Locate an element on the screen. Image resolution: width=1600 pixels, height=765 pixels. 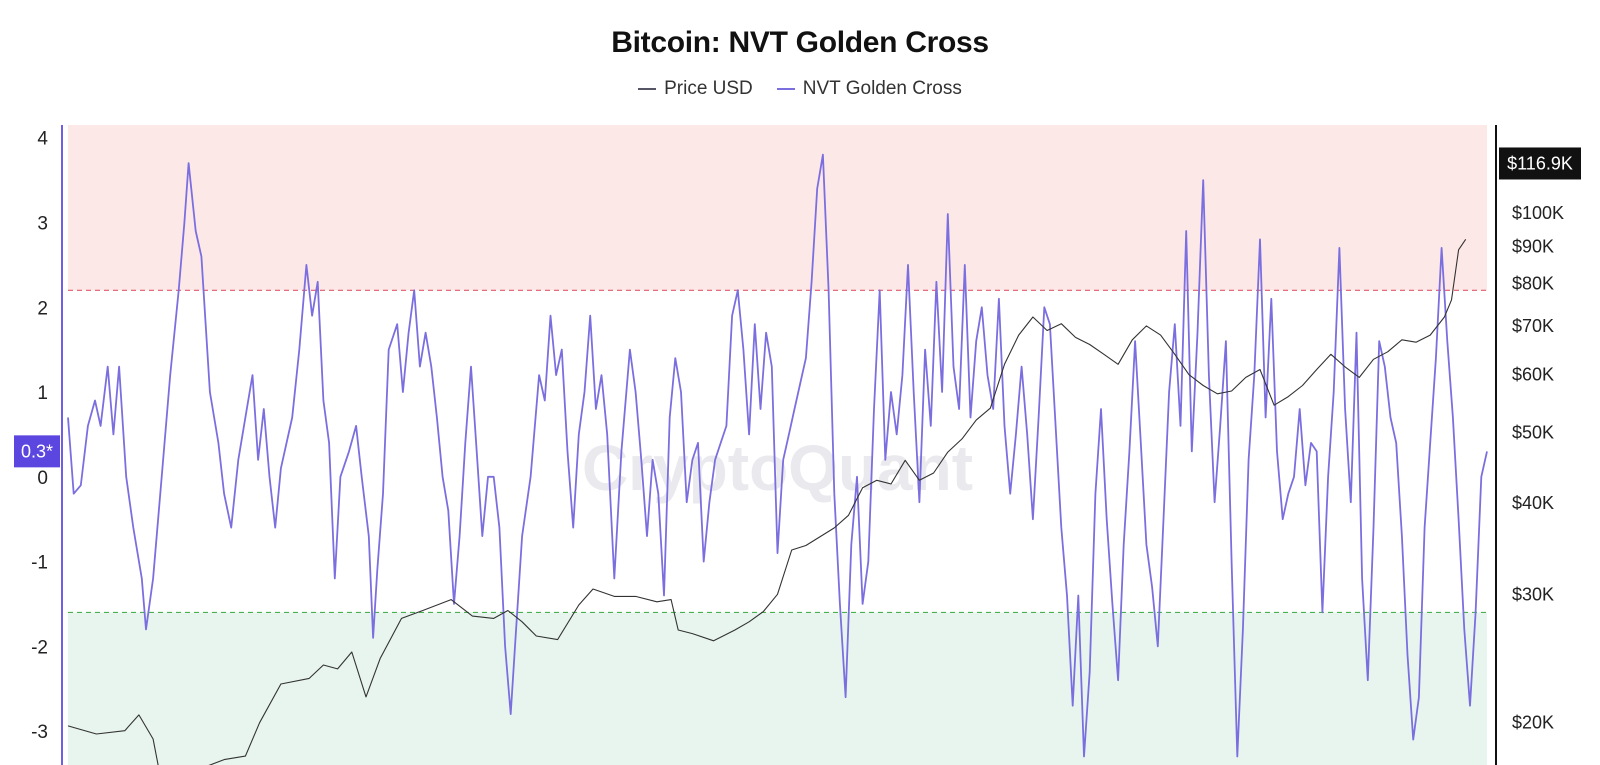
left-tick-label: 1 is located at coordinates (42, 393).